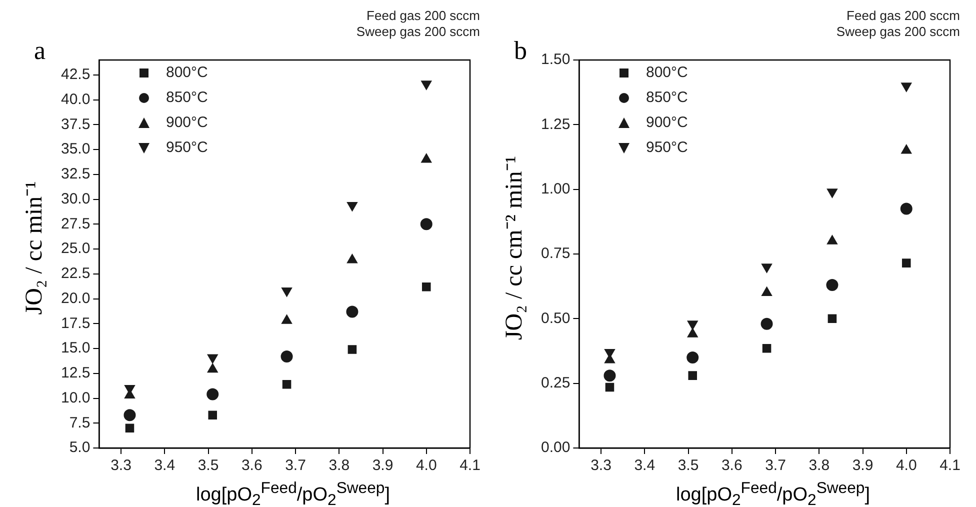 Image resolution: width=976 pixels, height=507 pixels. Describe the element at coordinates (75, 174) in the screenshot. I see `y-tick-label: 32.5` at that location.